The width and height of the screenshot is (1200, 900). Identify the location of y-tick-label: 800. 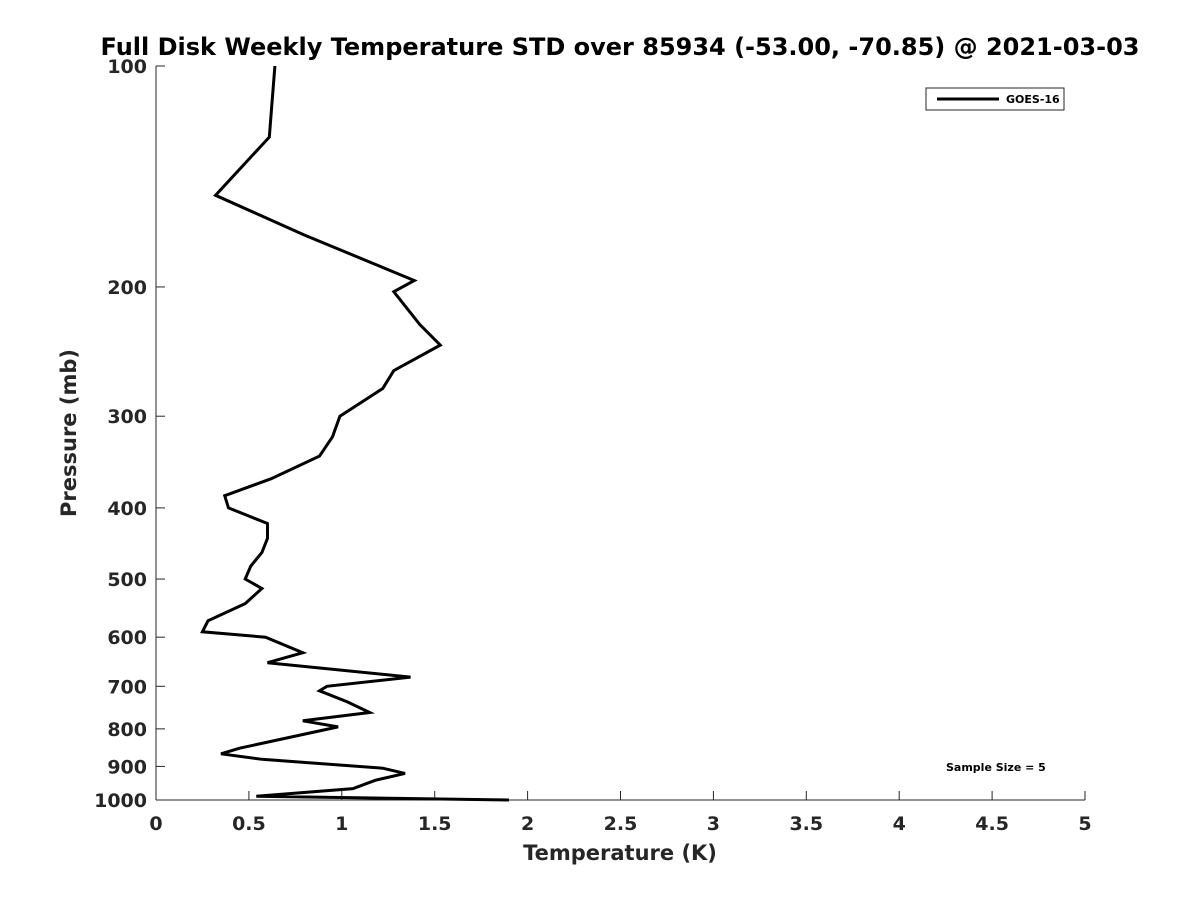
(127, 730).